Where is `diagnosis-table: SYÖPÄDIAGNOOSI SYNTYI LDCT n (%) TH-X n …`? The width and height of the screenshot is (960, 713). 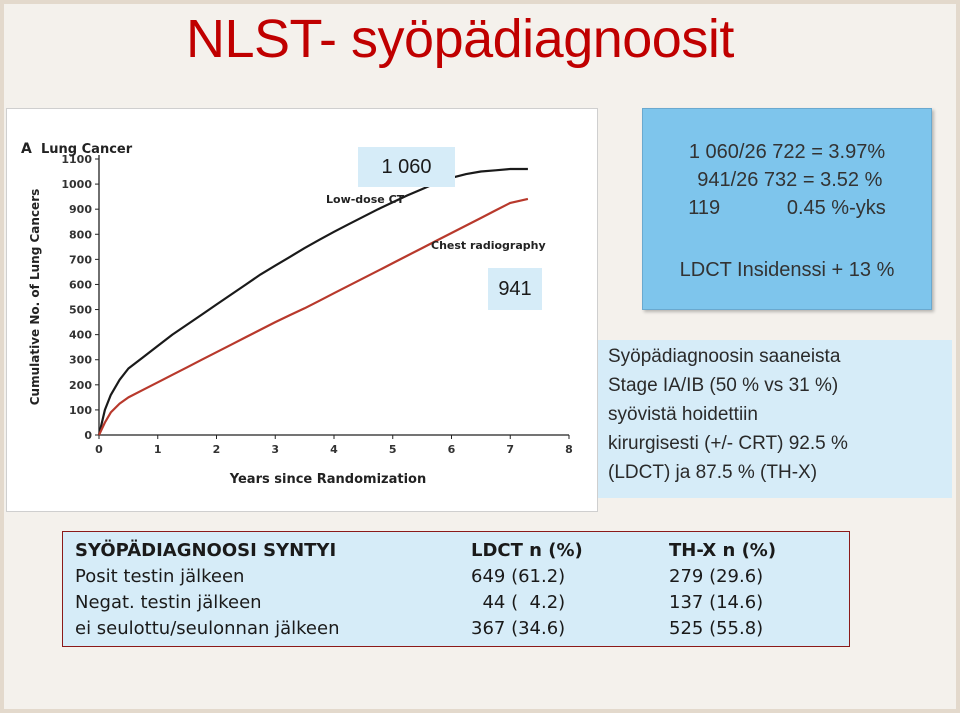 diagnosis-table: SYÖPÄDIAGNOOSI SYNTYI LDCT n (%) TH-X n … is located at coordinates (456, 589).